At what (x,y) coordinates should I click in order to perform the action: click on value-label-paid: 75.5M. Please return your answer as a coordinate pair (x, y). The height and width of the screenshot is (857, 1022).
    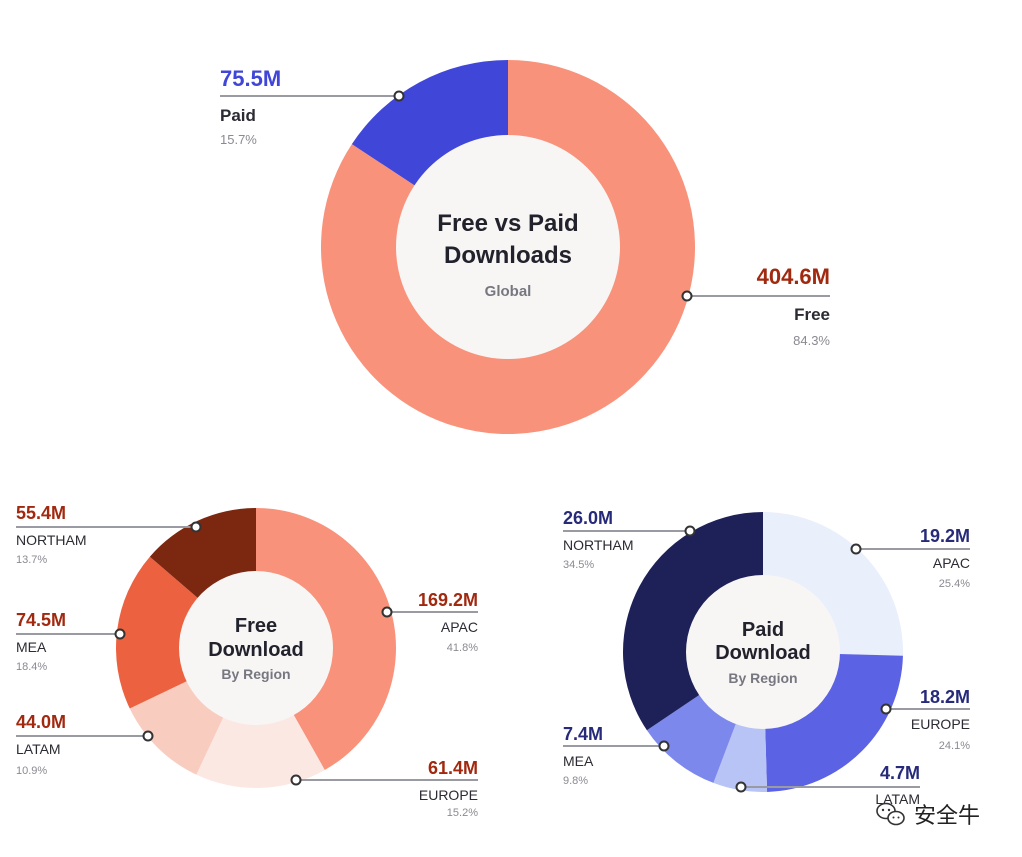
    Looking at the image, I should click on (250, 78).